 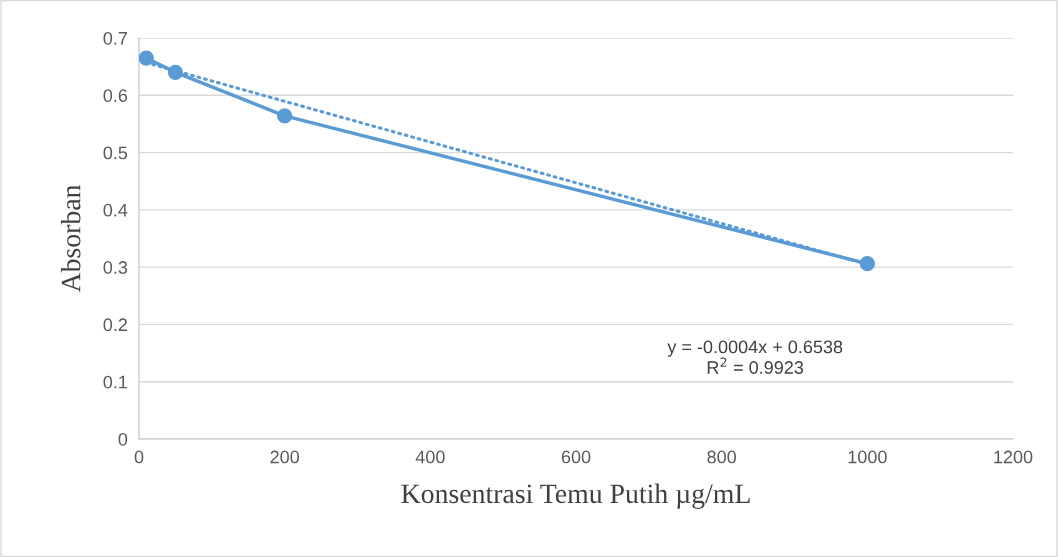 What do you see at coordinates (576, 457) in the screenshot?
I see `x-tick-label: 600` at bounding box center [576, 457].